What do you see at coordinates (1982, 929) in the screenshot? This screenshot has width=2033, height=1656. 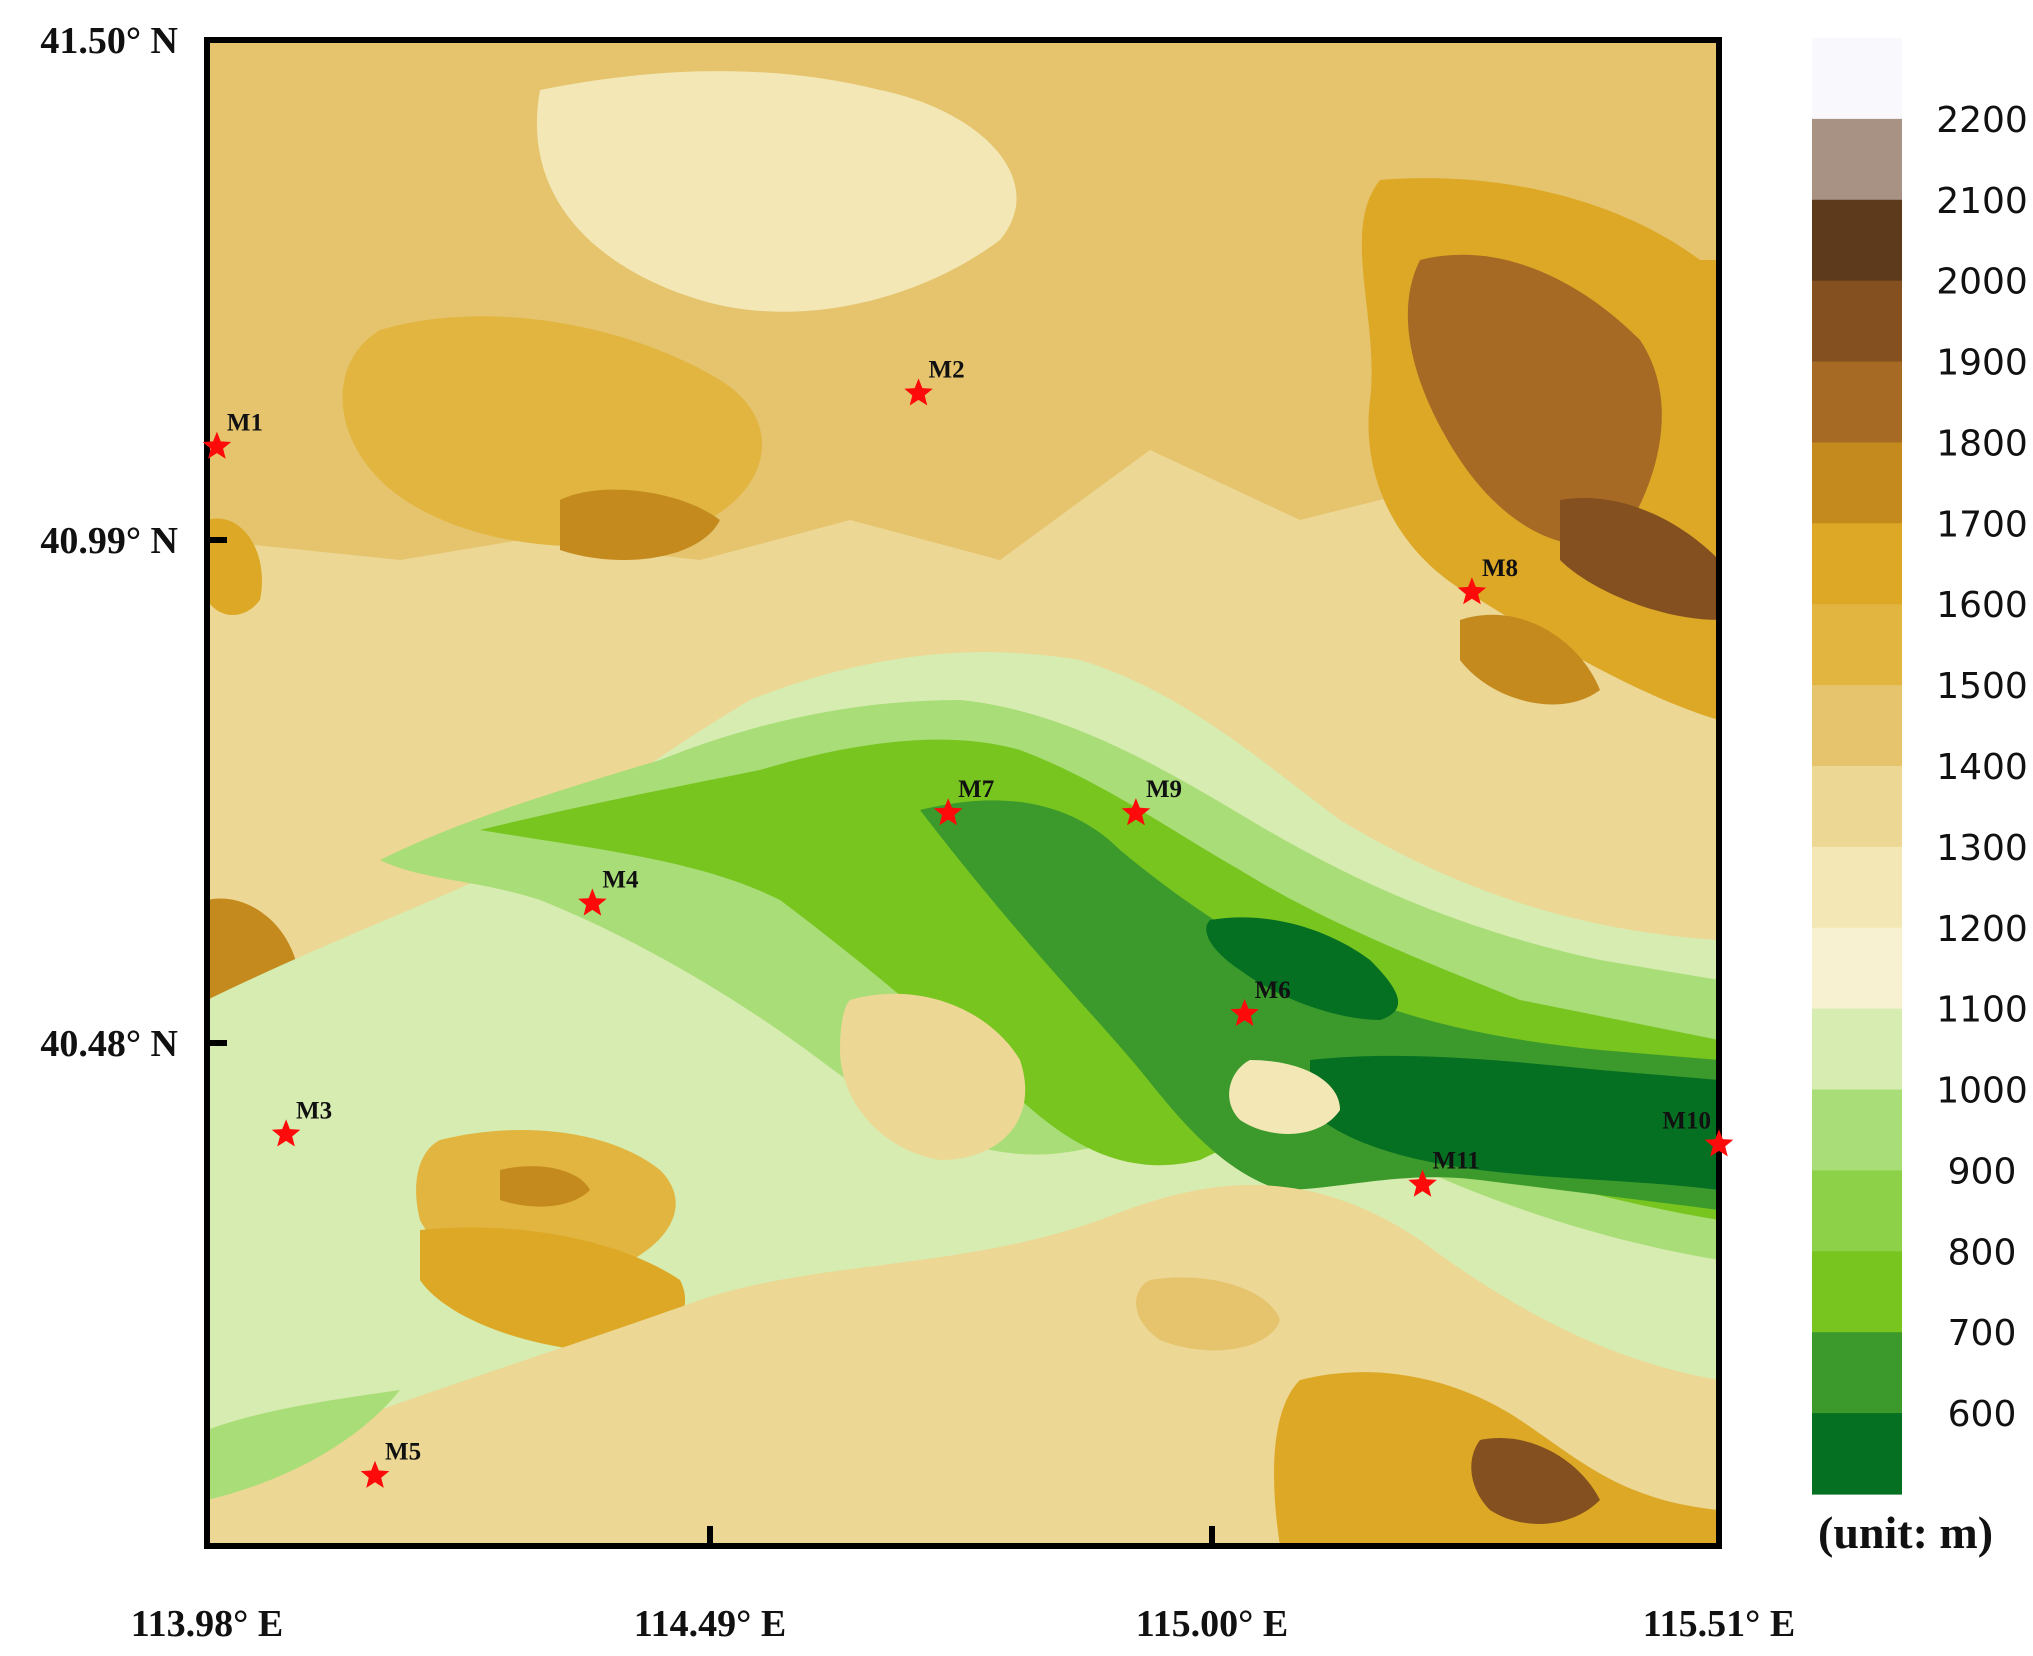 I see `colorbar-level-label: 1200` at bounding box center [1982, 929].